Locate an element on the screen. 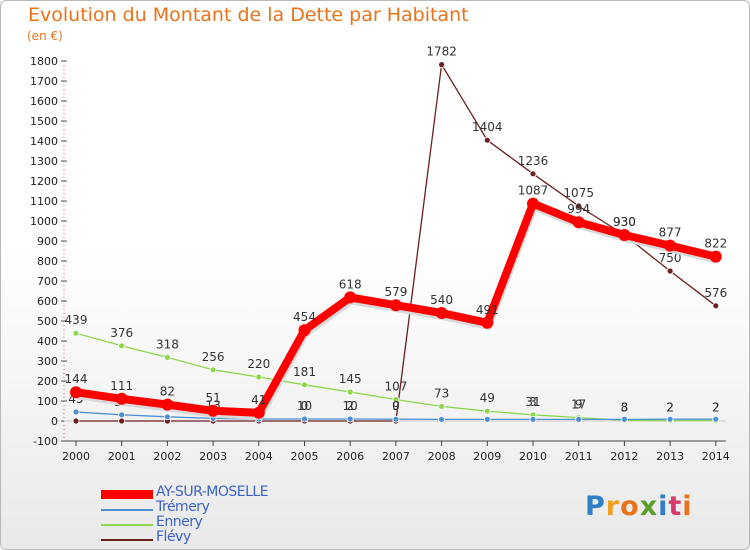 Image resolution: width=750 pixels, height=550 pixels. data-label-ay-sur-moselle-2001: 111 is located at coordinates (121, 386).